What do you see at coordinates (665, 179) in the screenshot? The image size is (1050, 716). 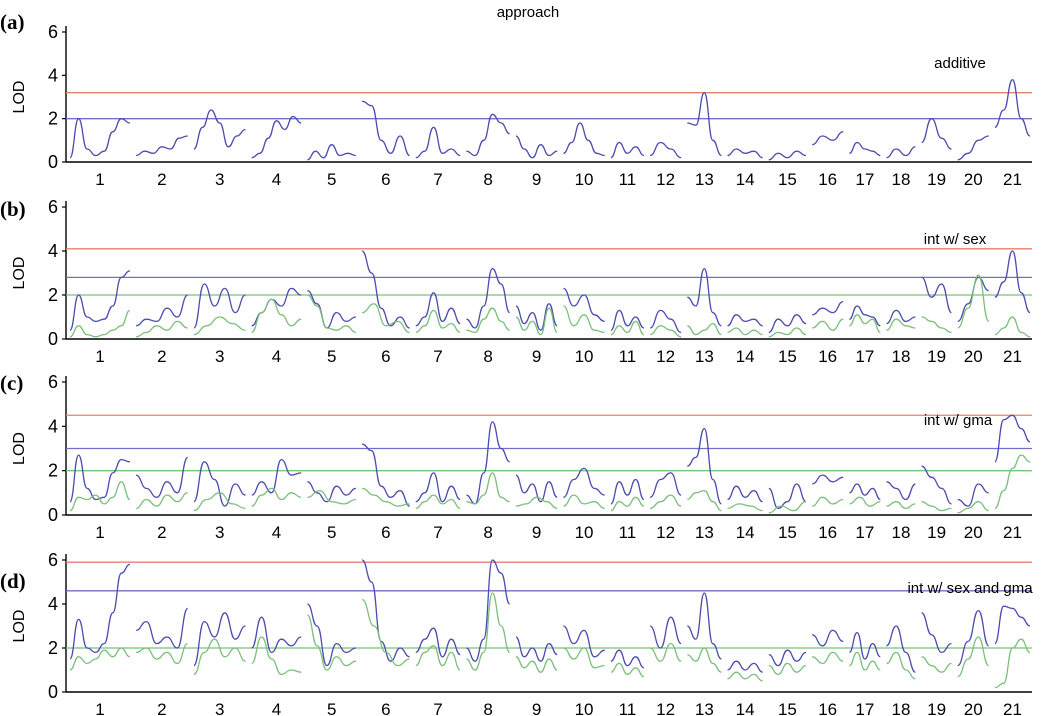 I see `x-tick-label: 12` at bounding box center [665, 179].